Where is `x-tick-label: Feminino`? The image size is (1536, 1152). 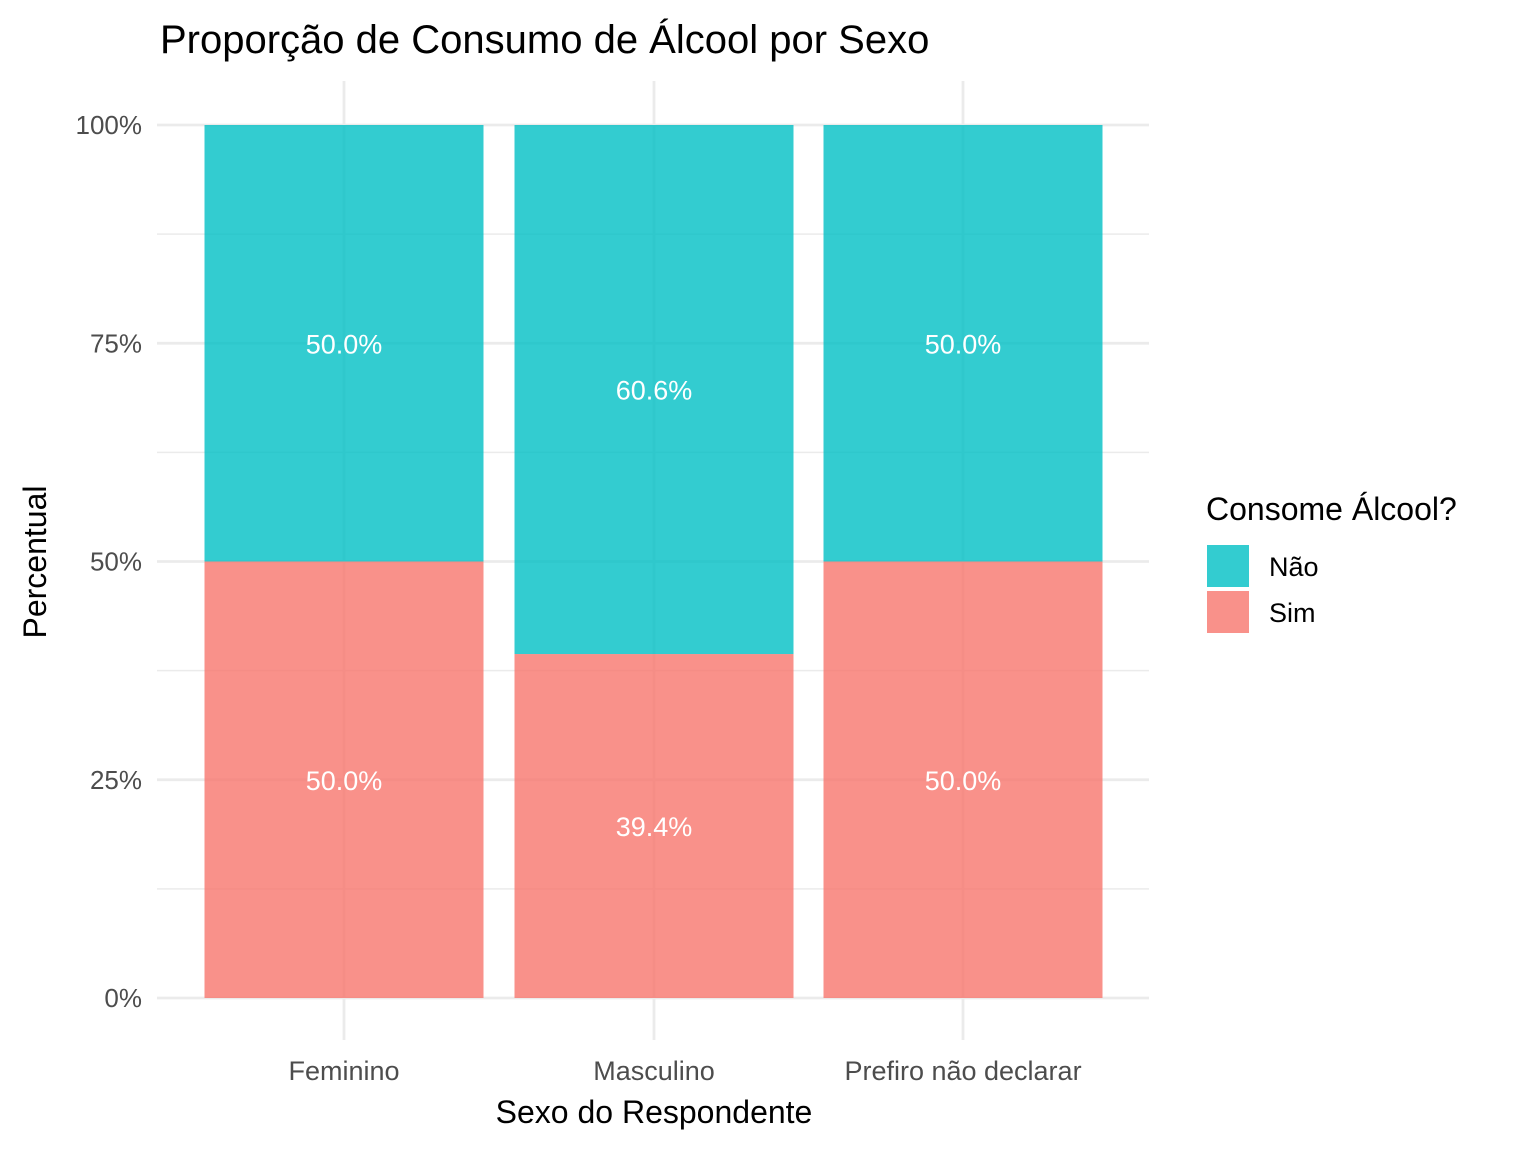 x-tick-label: Feminino is located at coordinates (343, 1071).